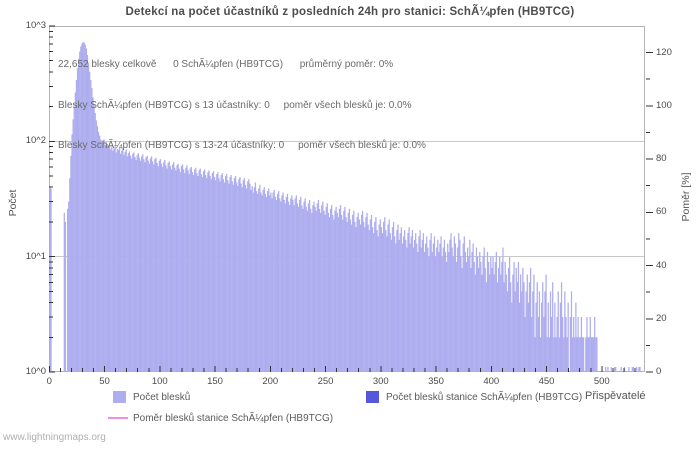 The width and height of the screenshot is (700, 450). I want to click on y-right-tick-label: 80, so click(661, 159).